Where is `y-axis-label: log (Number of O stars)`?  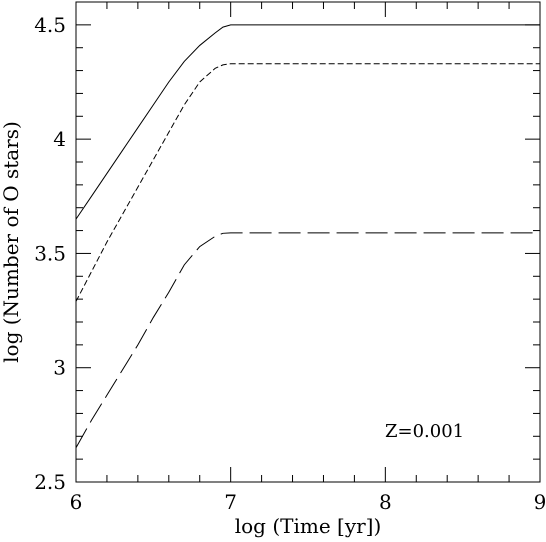 y-axis-label: log (Number of O stars) is located at coordinates (11, 242).